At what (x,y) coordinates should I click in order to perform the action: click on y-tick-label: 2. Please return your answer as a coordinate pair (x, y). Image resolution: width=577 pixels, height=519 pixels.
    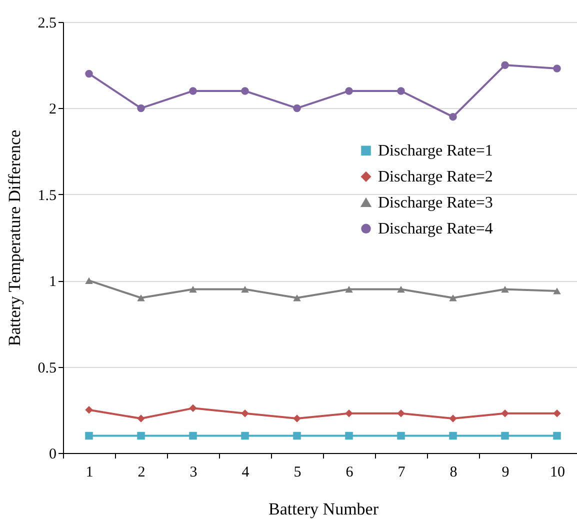
    Looking at the image, I should click on (52, 110).